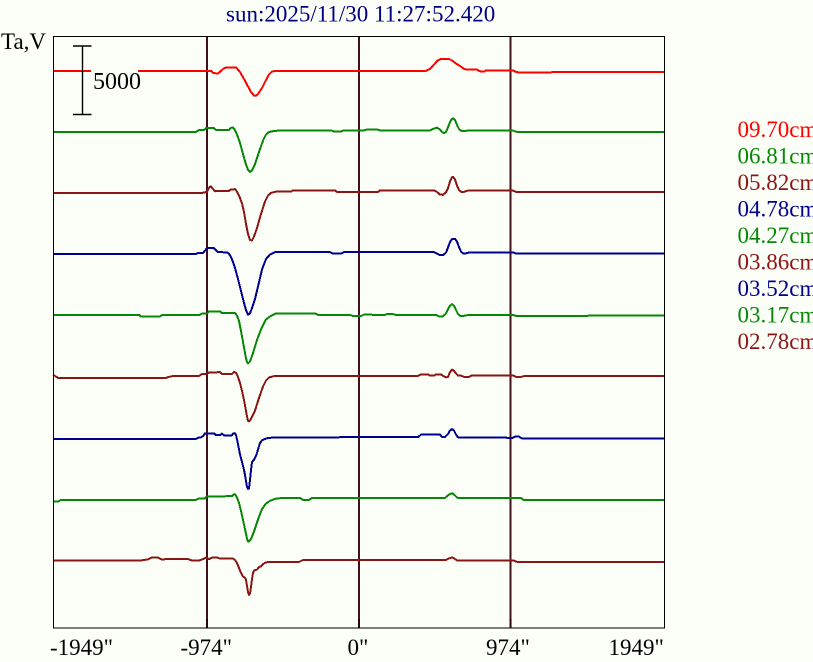 The width and height of the screenshot is (813, 662). What do you see at coordinates (775, 209) in the screenshot?
I see `svg-text: 04.78cm` at bounding box center [775, 209].